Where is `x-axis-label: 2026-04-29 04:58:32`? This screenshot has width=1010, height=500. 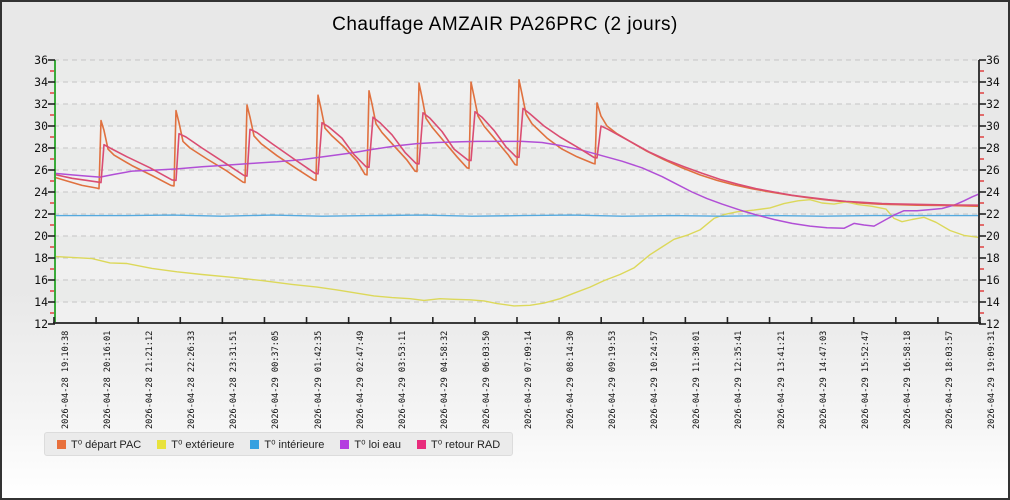
x-axis-label: 2026-04-29 04:58:32 is located at coordinates (444, 379).